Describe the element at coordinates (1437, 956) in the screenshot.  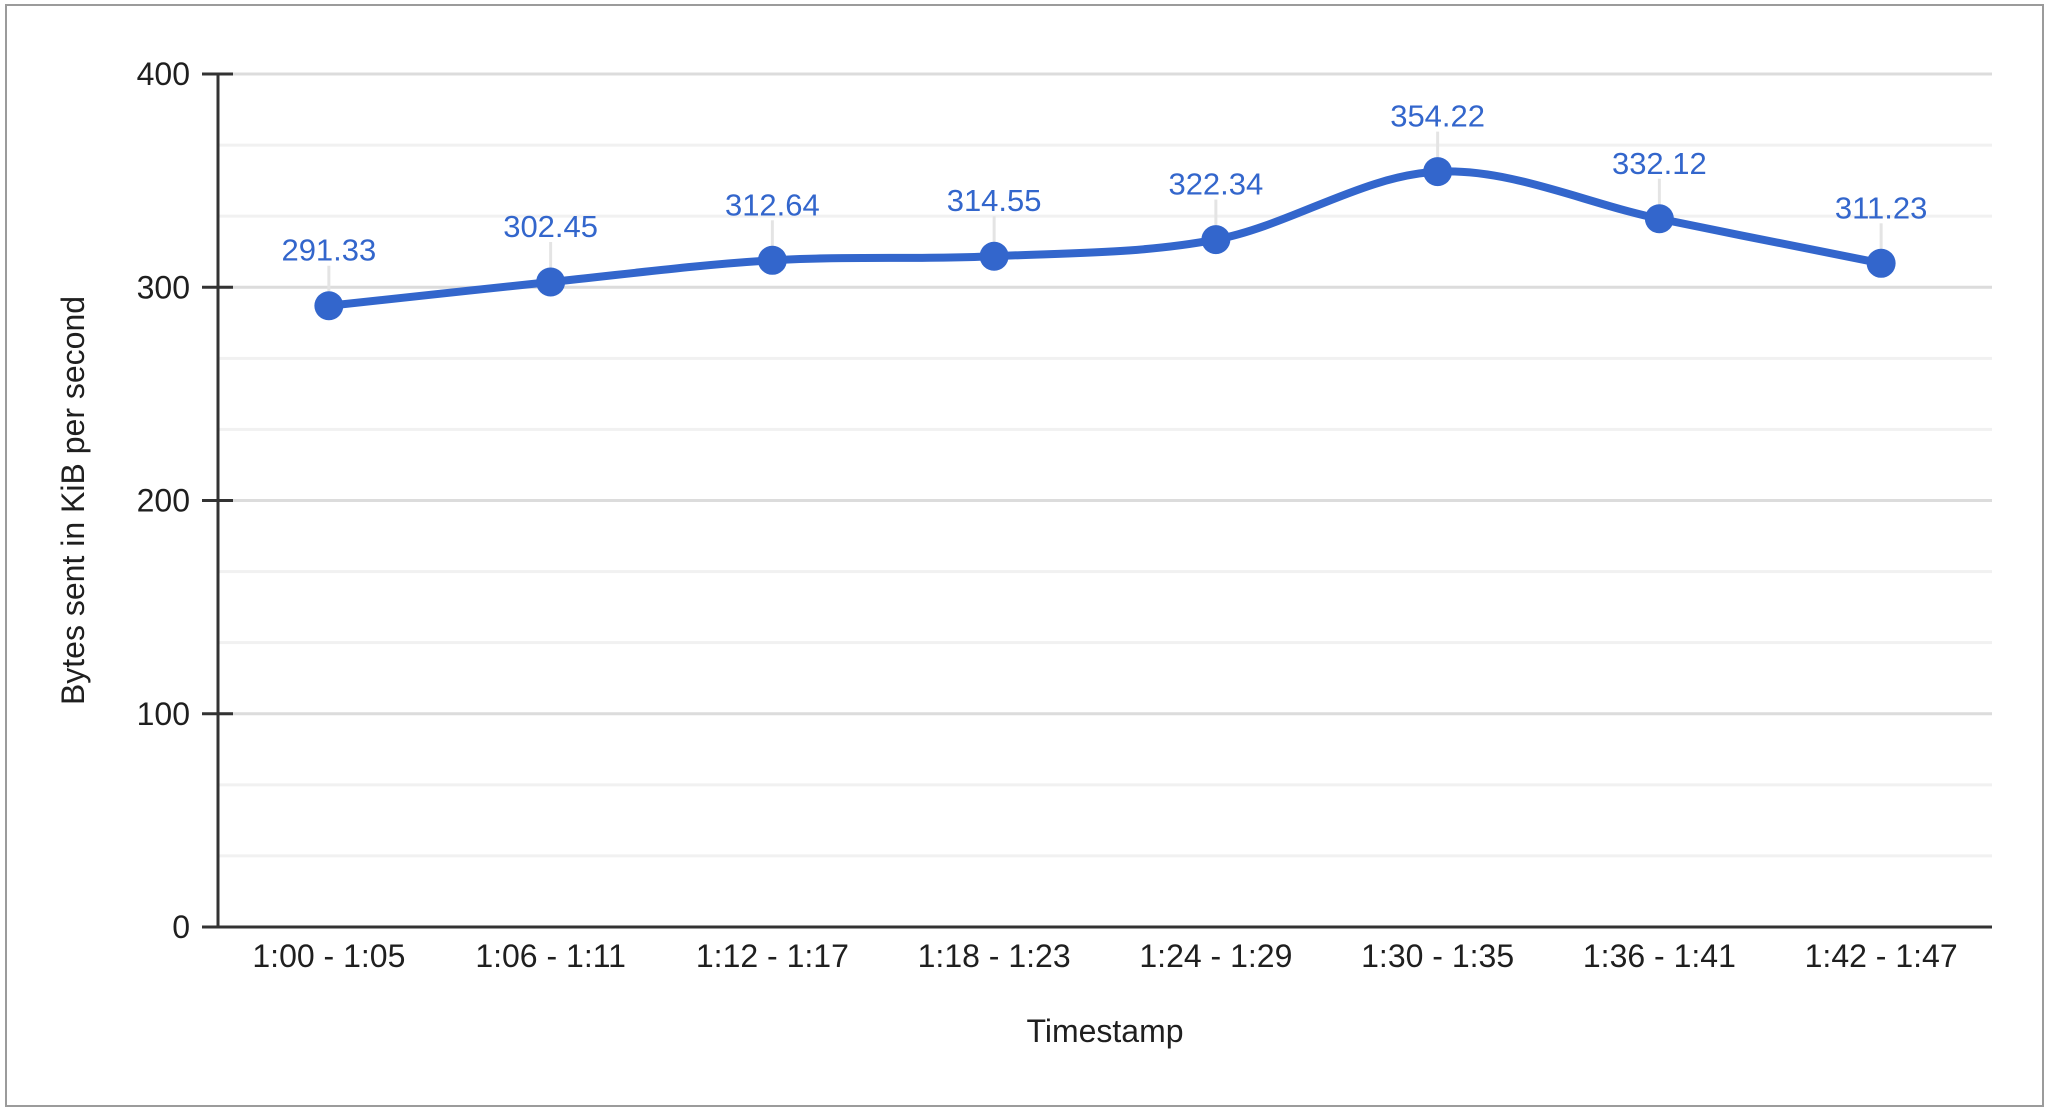
I see `x-tick-label: 1:30 - 1:35` at that location.